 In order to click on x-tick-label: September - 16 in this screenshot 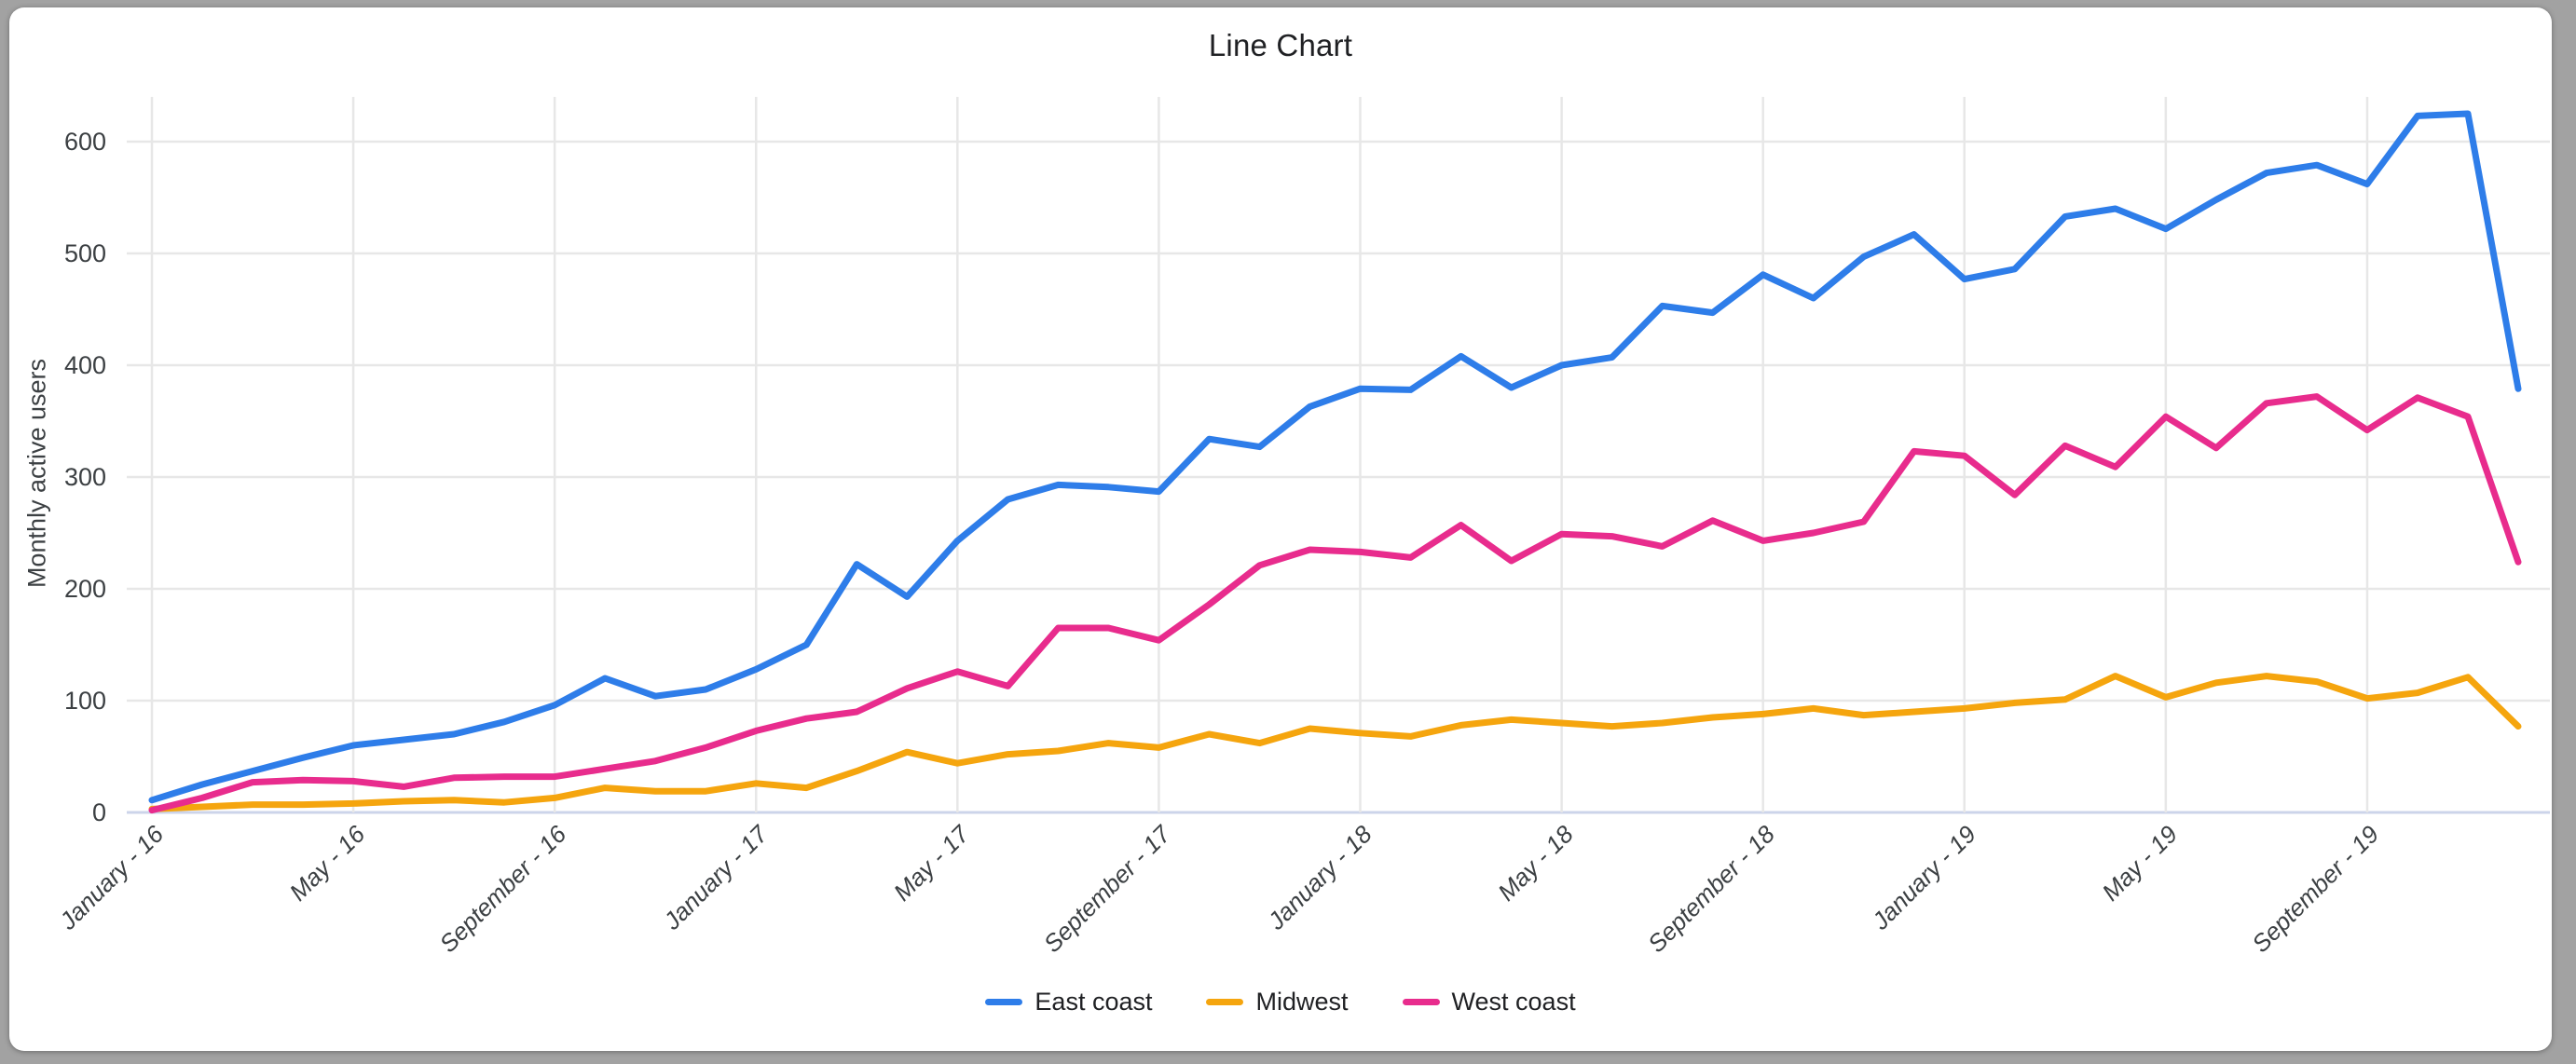, I will do `click(502, 889)`.